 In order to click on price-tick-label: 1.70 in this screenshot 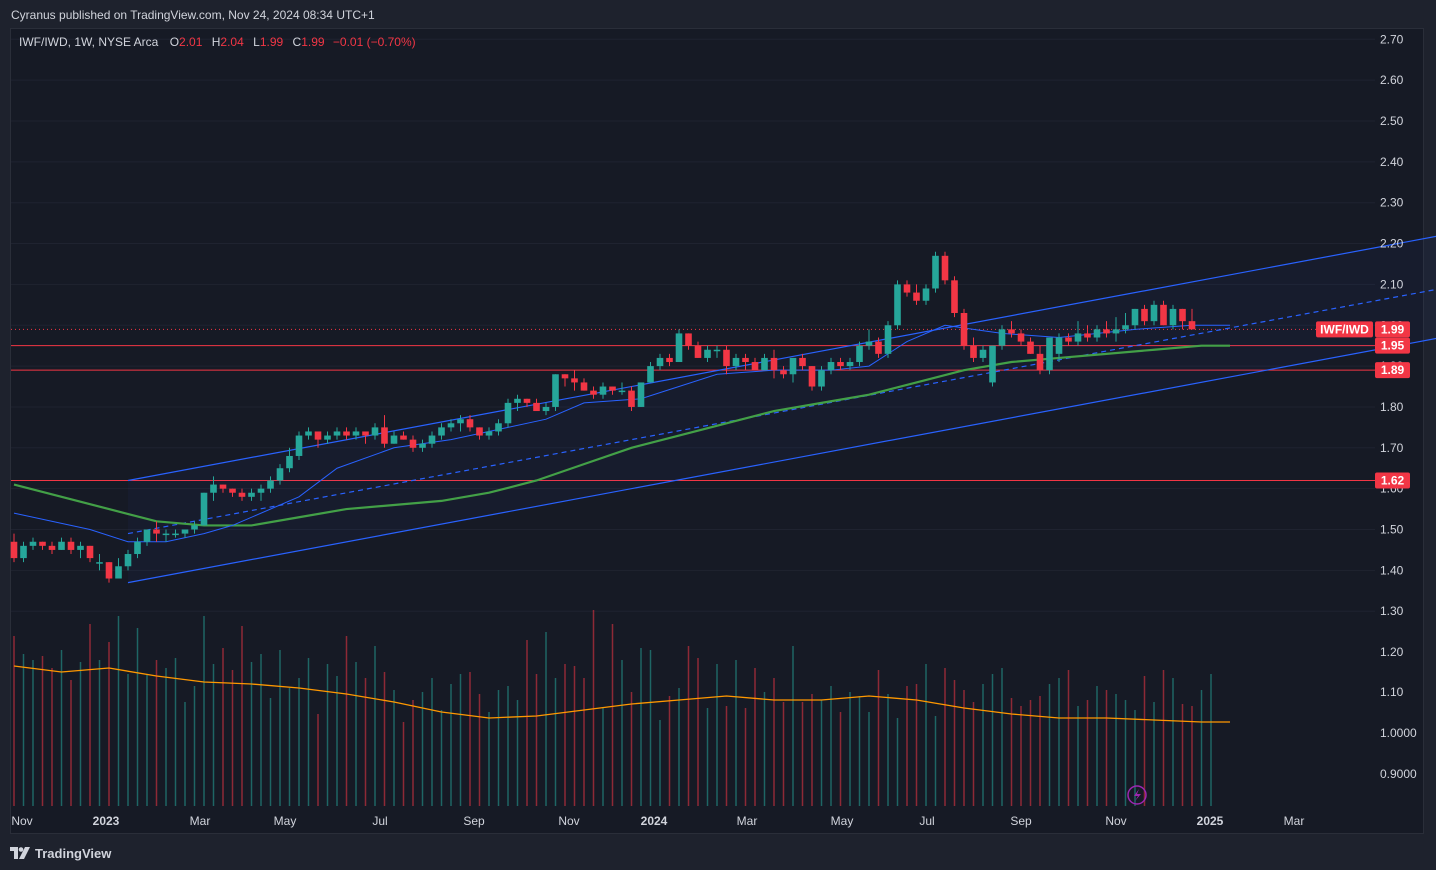, I will do `click(1392, 448)`.